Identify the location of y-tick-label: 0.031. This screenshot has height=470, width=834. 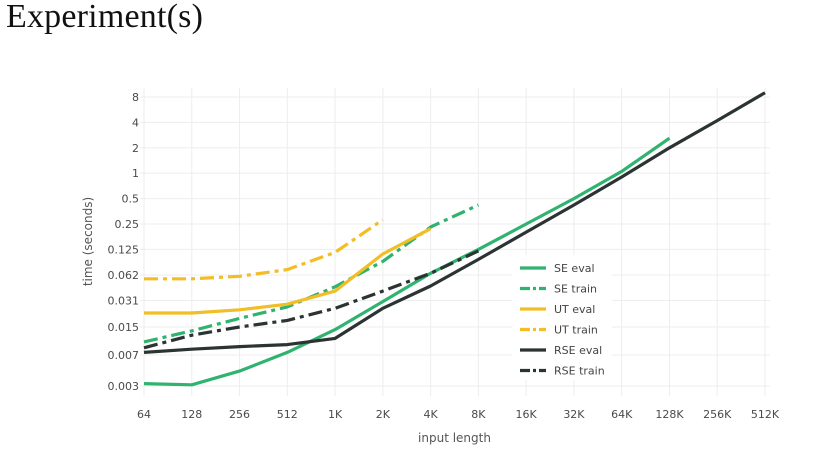
(124, 300).